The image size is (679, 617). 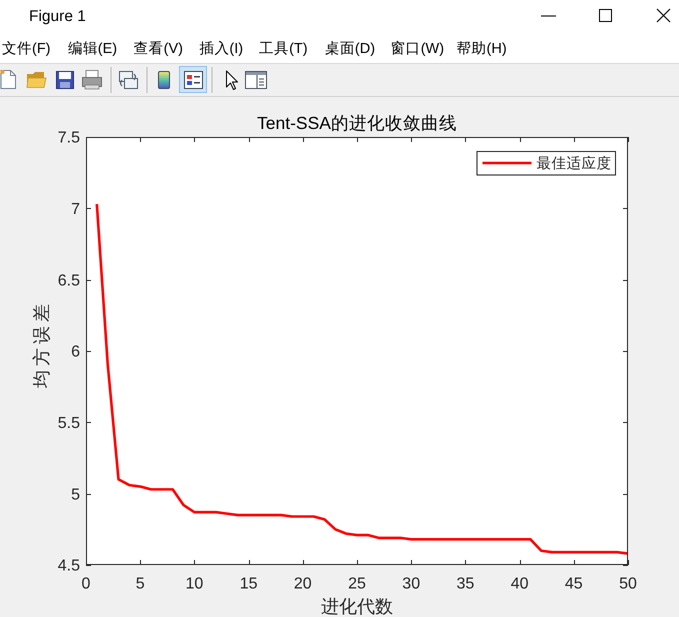 What do you see at coordinates (519, 584) in the screenshot?
I see `x-tick-label: 40` at bounding box center [519, 584].